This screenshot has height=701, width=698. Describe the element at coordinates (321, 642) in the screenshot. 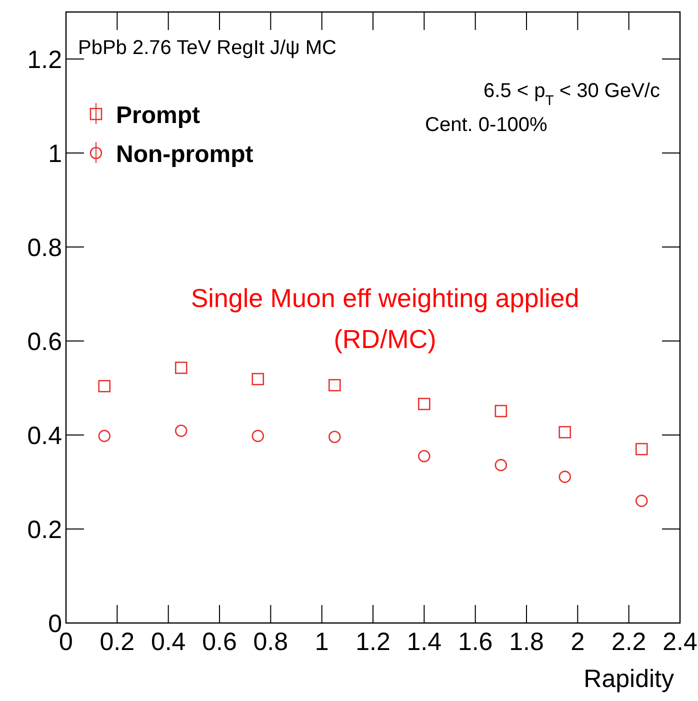

I see `x-tick-label: 1` at that location.